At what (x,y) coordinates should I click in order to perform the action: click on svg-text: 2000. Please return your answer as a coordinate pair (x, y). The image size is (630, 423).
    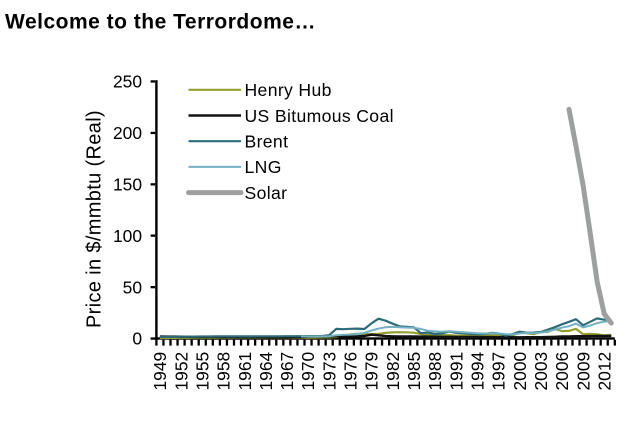
    Looking at the image, I should click on (520, 371).